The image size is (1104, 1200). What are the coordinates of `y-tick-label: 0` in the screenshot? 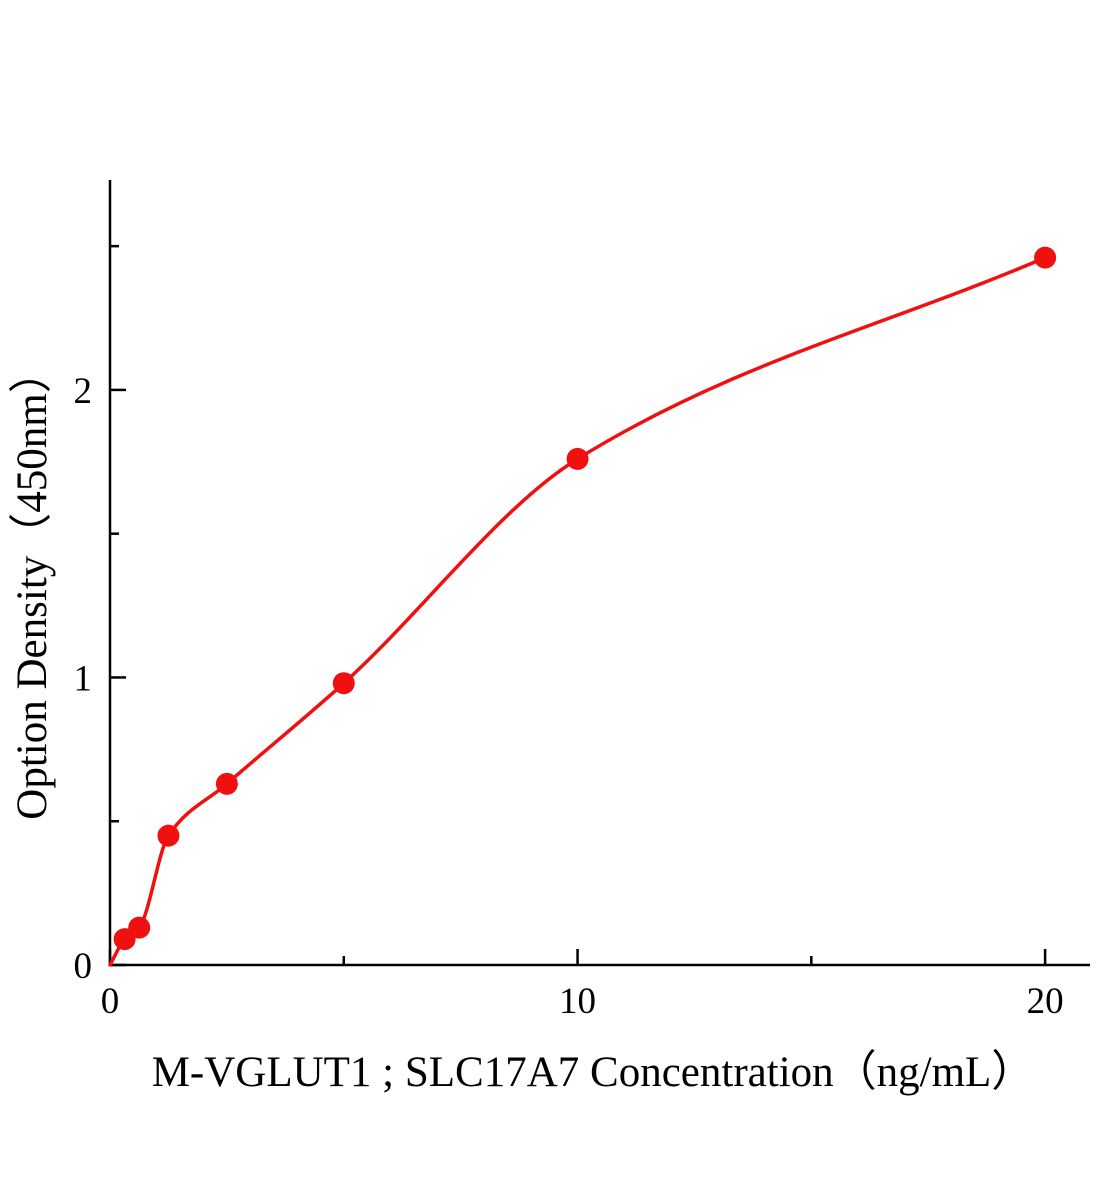 It's located at (83, 966).